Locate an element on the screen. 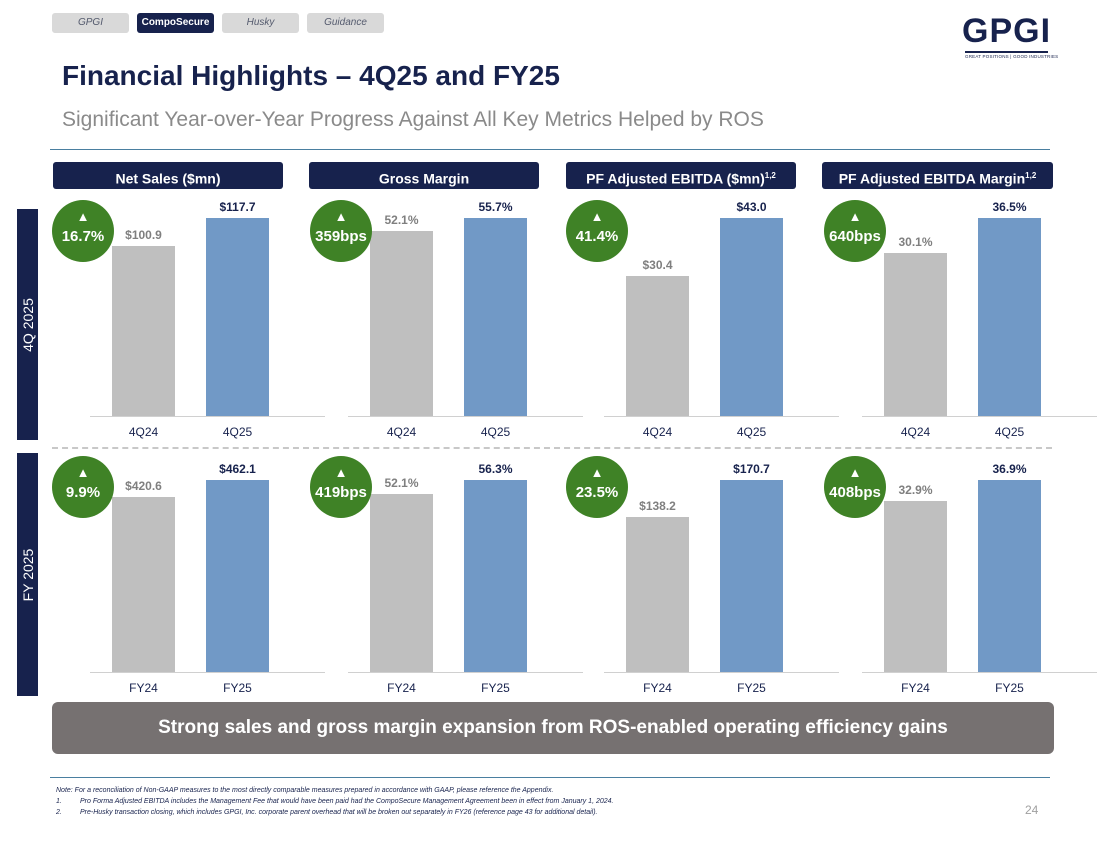 This screenshot has width=1100, height=849. nav-tab-guidance: Guidance is located at coordinates (345, 23).